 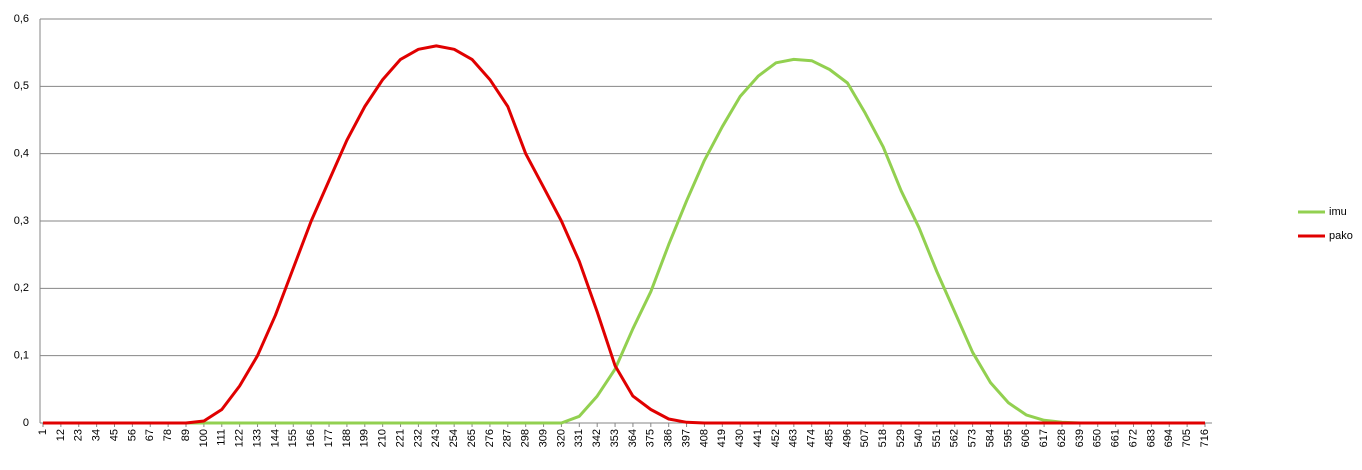 I want to click on x-tick-label: 639, so click(x=1080, y=438).